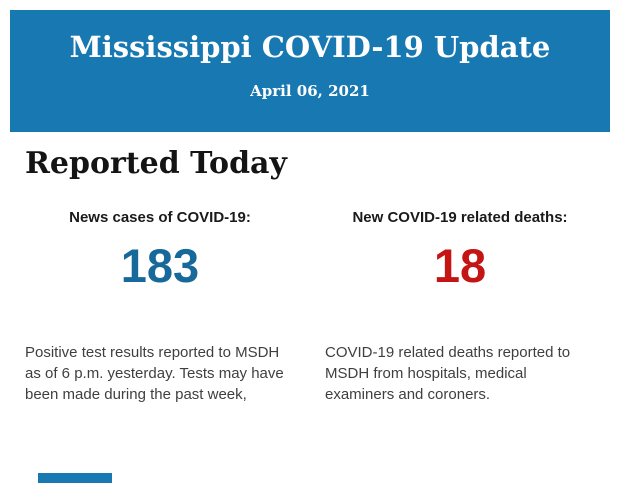  What do you see at coordinates (310, 47) in the screenshot?
I see `page-title: Mississippi COVID-19 Update` at bounding box center [310, 47].